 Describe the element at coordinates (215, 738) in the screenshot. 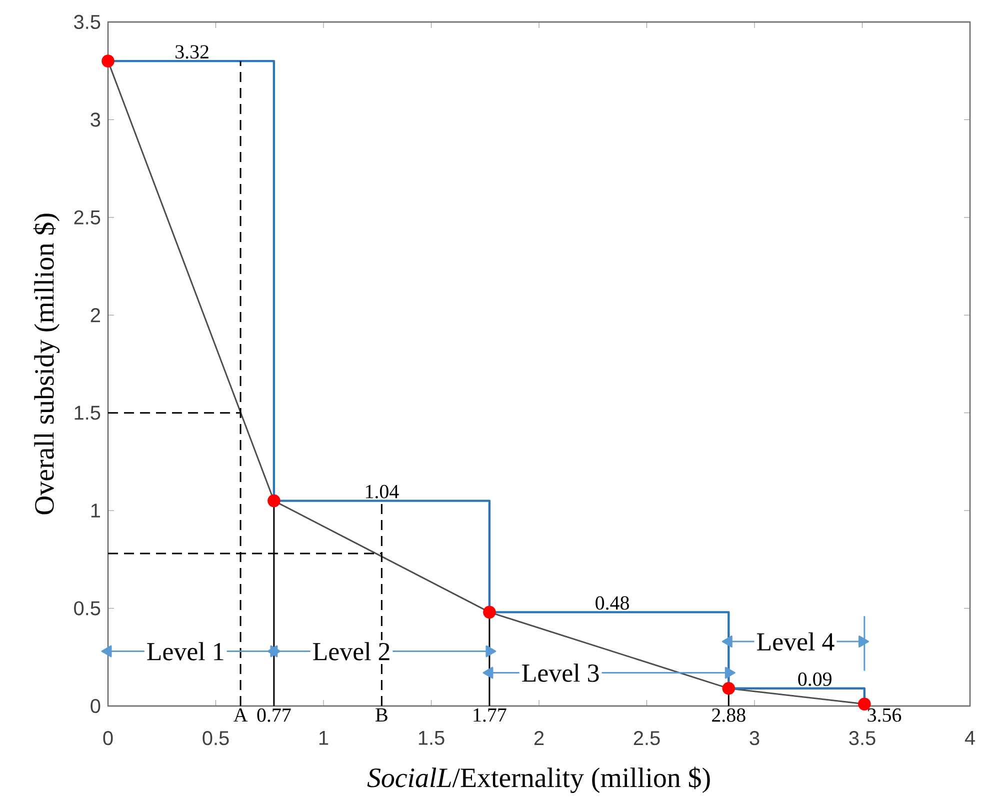

I see `x-tick-label: 0.5` at that location.